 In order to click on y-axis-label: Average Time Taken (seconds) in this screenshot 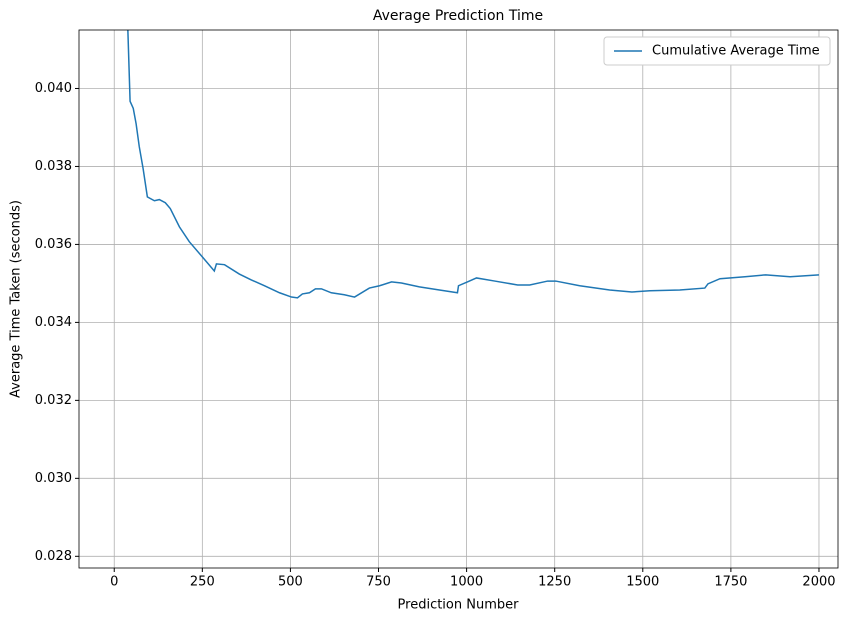, I will do `click(16, 299)`.